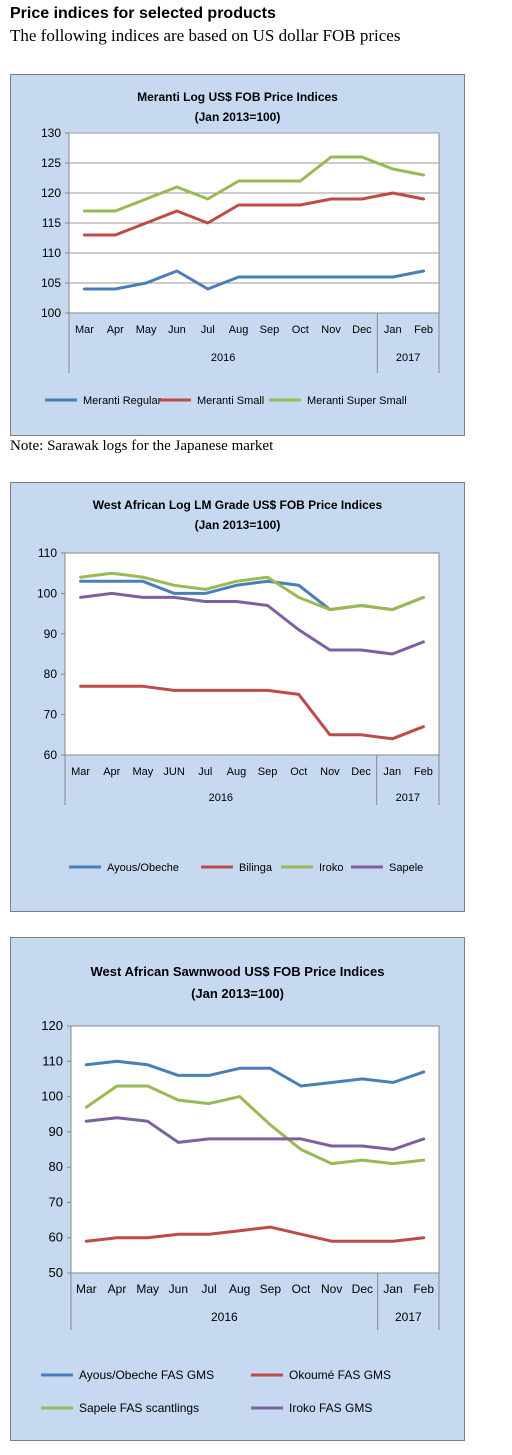 This screenshot has height=1455, width=512. I want to click on y-tick-label: 125, so click(51, 163).